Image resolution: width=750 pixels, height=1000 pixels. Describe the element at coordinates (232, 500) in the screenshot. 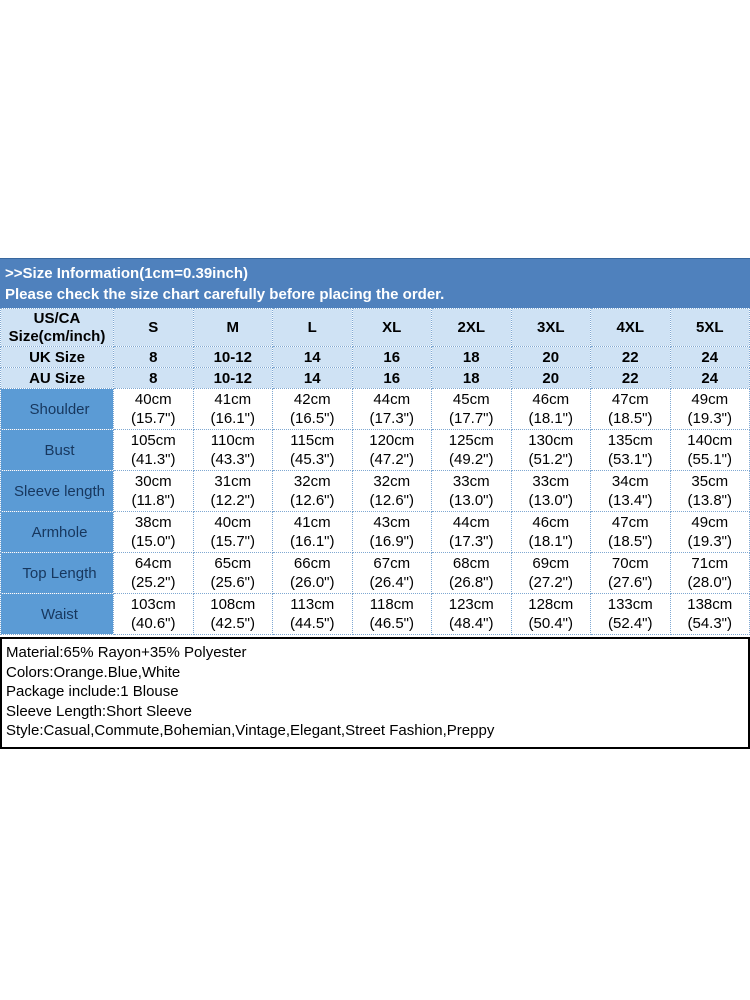

I see `value-inch: (12.2")` at that location.